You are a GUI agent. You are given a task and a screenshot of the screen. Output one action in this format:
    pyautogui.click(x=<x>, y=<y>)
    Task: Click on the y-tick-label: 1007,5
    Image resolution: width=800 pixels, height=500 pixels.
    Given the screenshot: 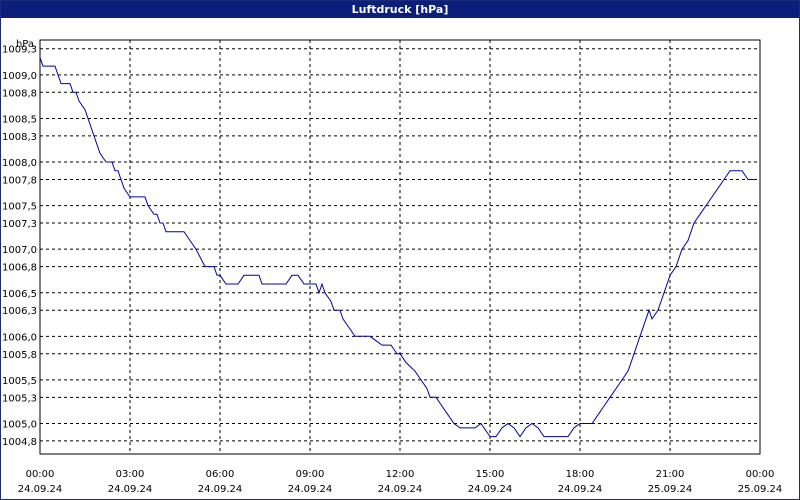 What is the action you would take?
    pyautogui.click(x=19, y=207)
    